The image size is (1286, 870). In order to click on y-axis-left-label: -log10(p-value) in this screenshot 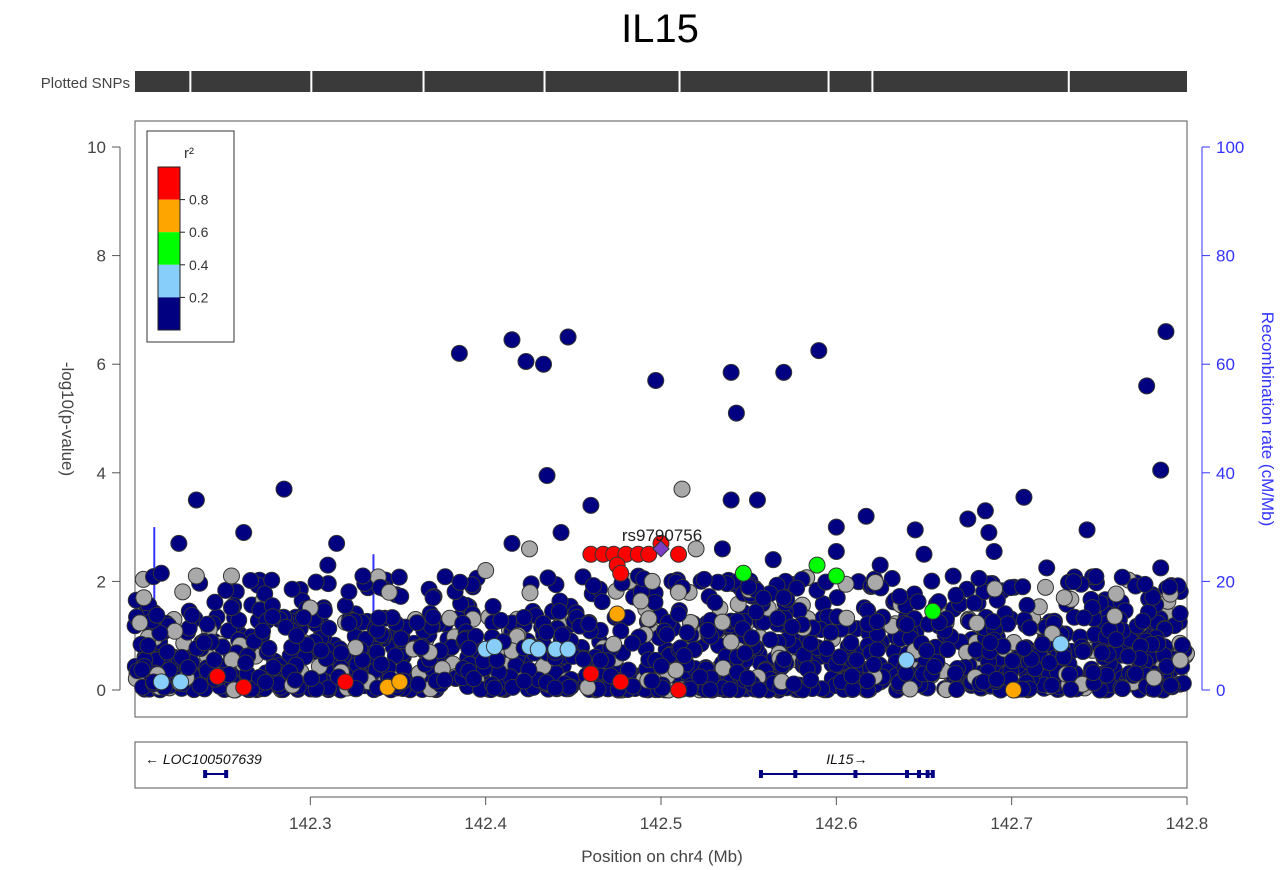, I will do `click(67, 419)`.